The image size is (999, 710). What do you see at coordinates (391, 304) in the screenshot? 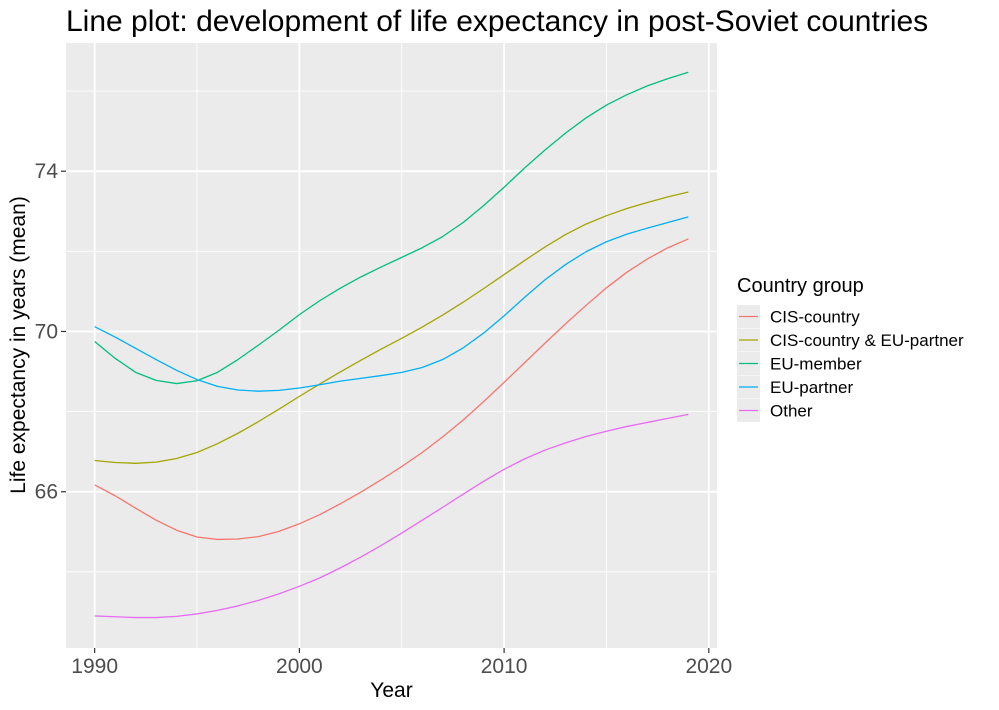
I see `series-line-eu-partner` at bounding box center [391, 304].